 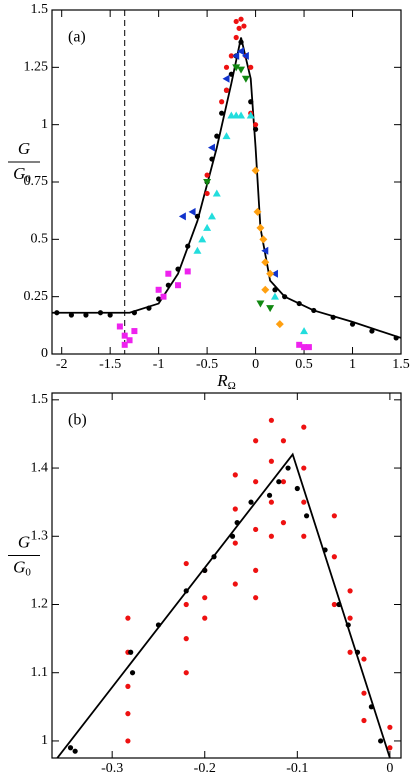 What do you see at coordinates (159, 364) in the screenshot?
I see `x-tick-label: -1` at bounding box center [159, 364].